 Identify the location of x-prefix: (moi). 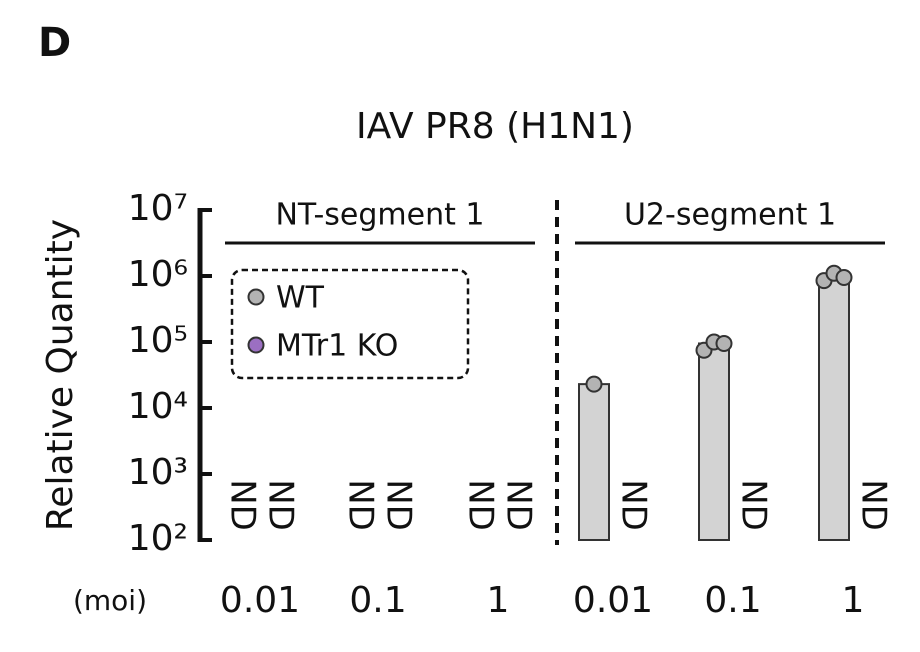
(110, 600).